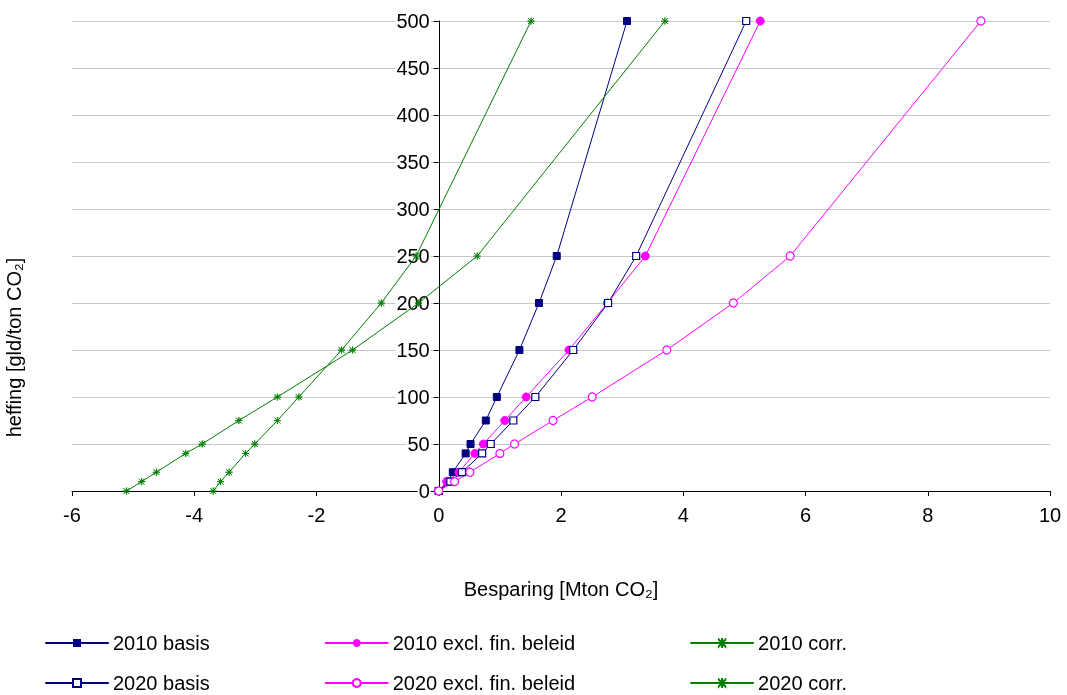  Describe the element at coordinates (72, 515) in the screenshot. I see `x-tick-label: -6` at that location.